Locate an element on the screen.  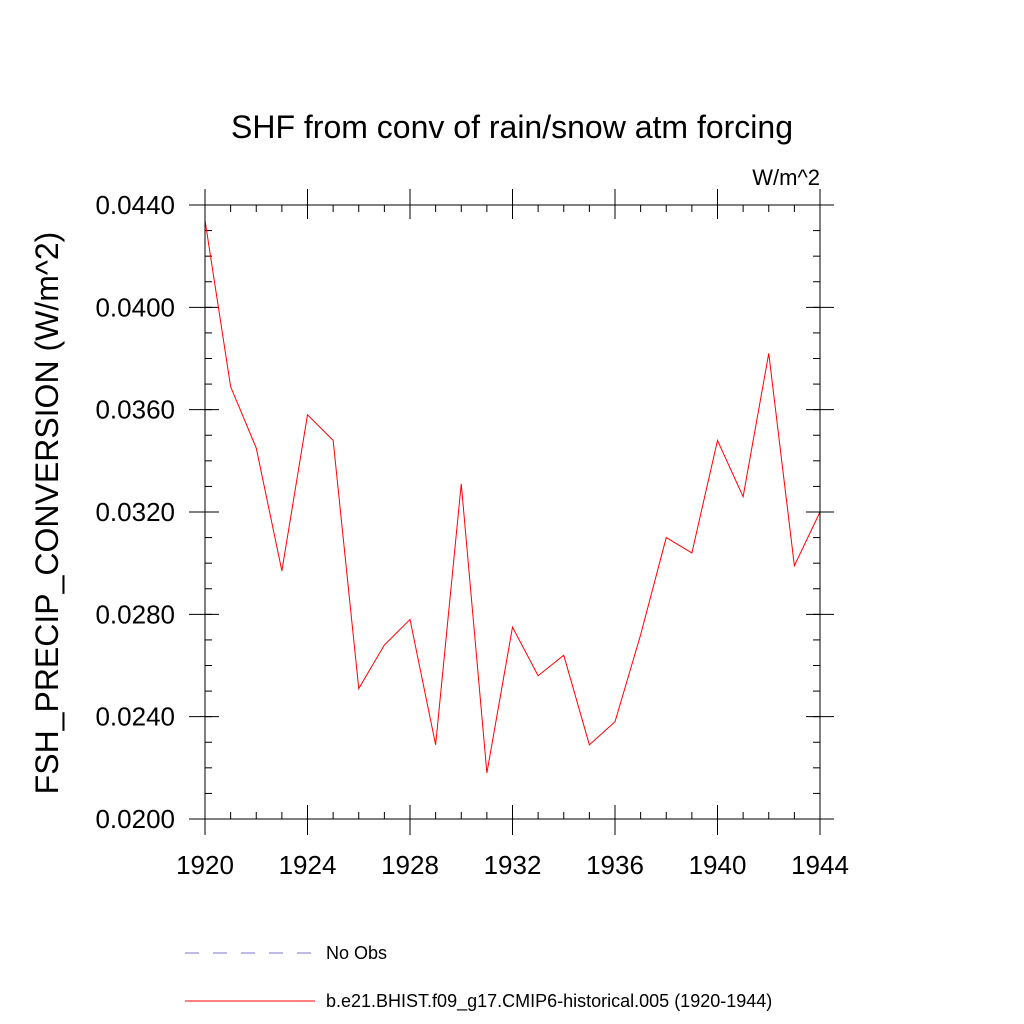
y-tick-label: 0.0200 is located at coordinates (135, 819).